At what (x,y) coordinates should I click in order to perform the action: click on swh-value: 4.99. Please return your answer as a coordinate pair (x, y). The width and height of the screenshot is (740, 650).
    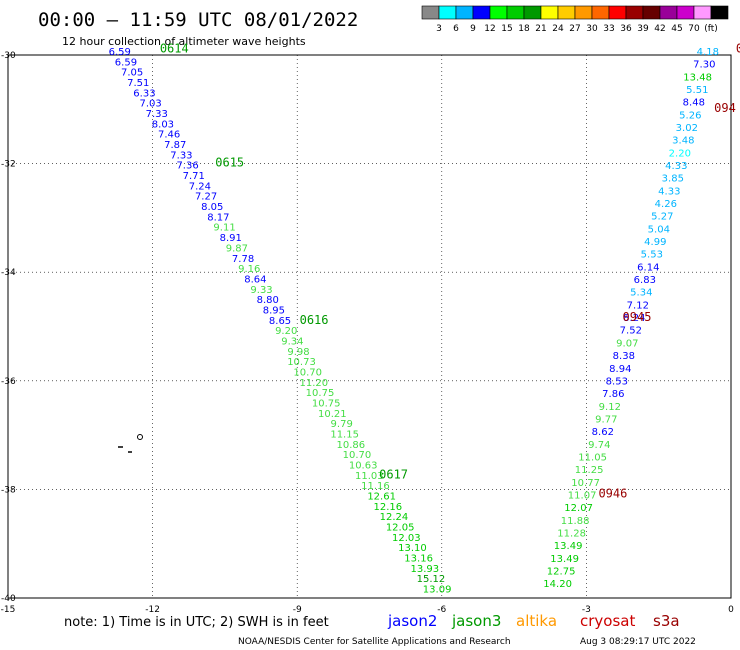
    Looking at the image, I should click on (655, 242).